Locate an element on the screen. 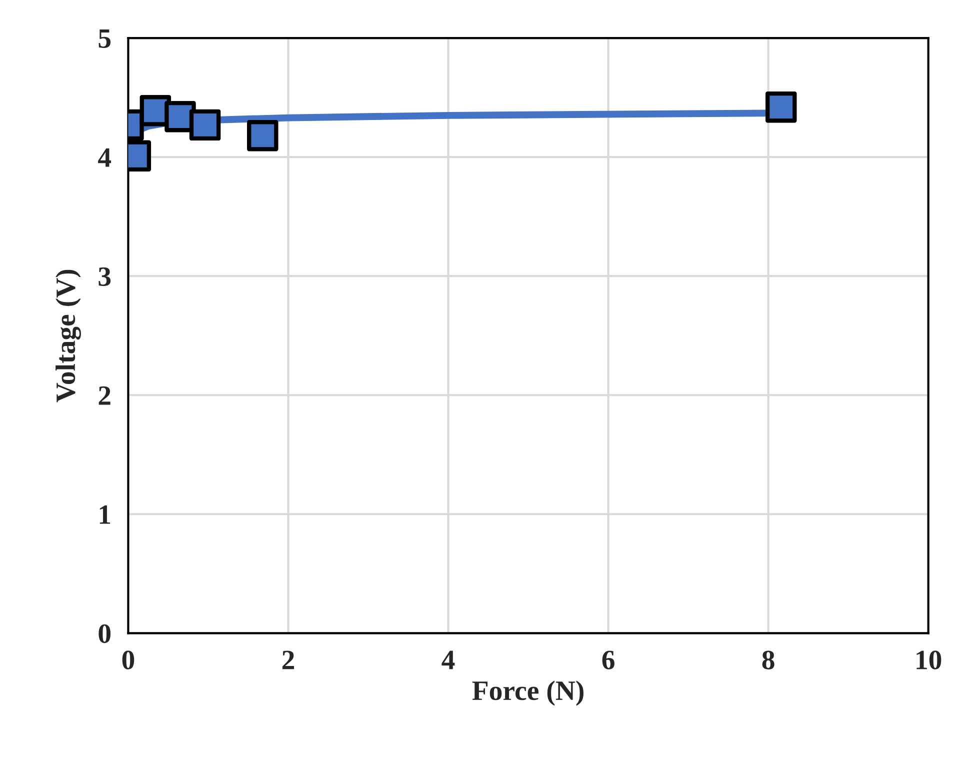 This screenshot has width=964, height=761. y-tick-label: 5 is located at coordinates (104, 38).